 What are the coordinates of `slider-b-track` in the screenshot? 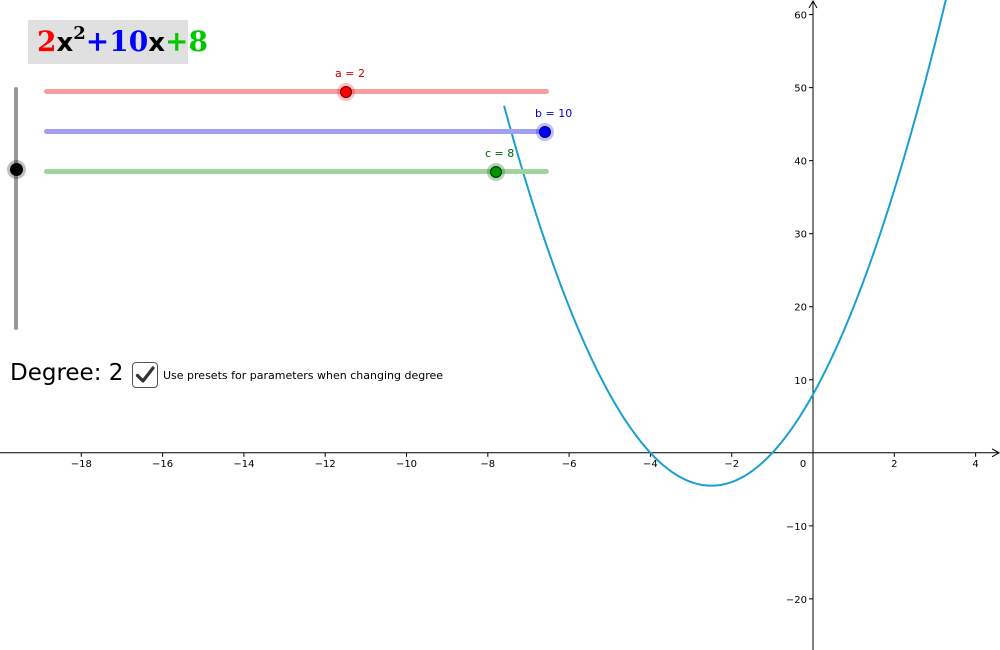 It's located at (296, 131).